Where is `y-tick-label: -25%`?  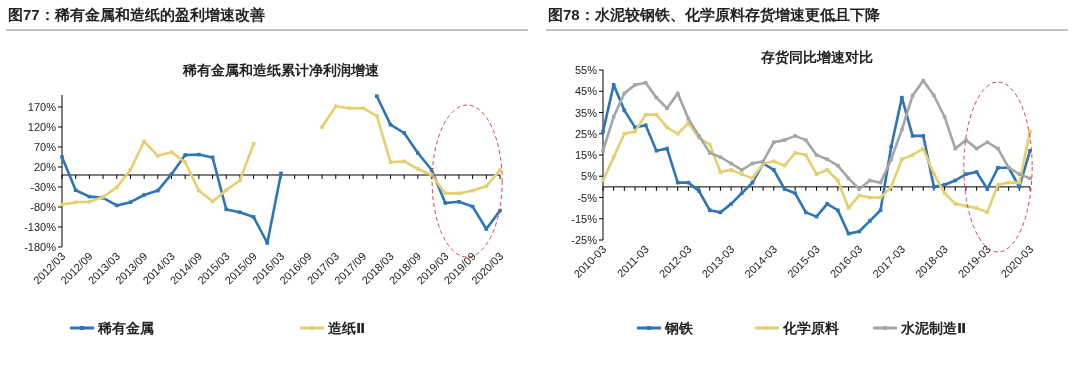
y-tick-label: -25% is located at coordinates (584, 240).